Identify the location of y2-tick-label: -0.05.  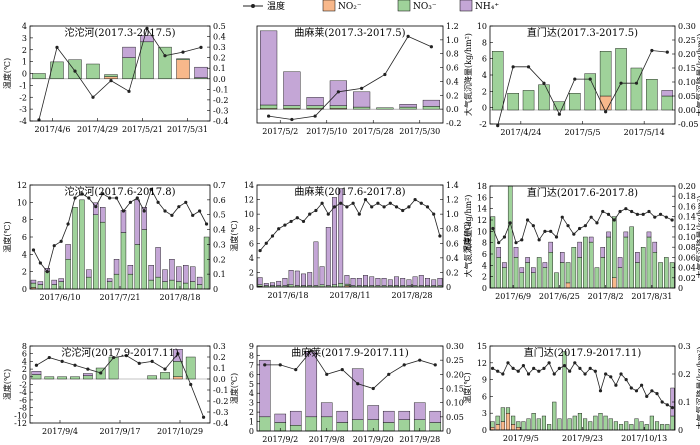
(688, 124).